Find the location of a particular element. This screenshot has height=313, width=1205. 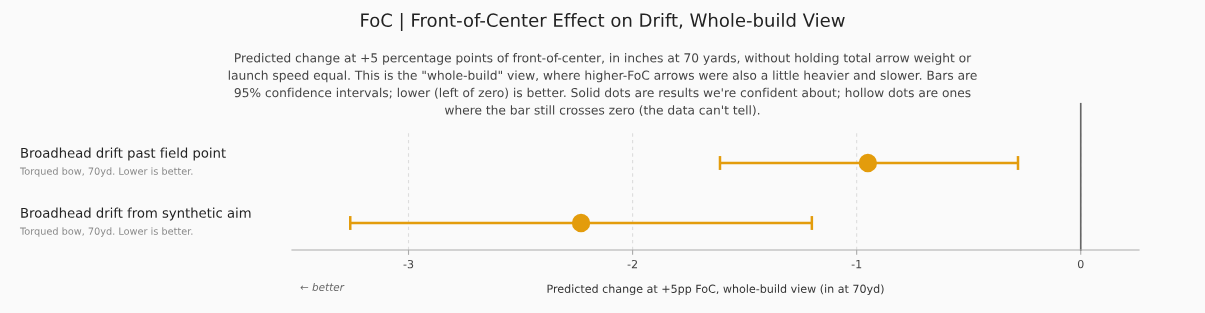

chart-subtitle: Predicted change at +5 percentage points of front-of-center, in inches at 70 yards, without holding total arrow weight or launch speed equal. This is the "whole-build" view, where higher-FoC arrows were also a little heavier and slower. Bars are 95% confidence intervals; lower (left of zero) is better. Solid dots are results we're confident about; hollow dots are ones where the bar still crosses zero (the data can't tell). is located at coordinates (602, 84).